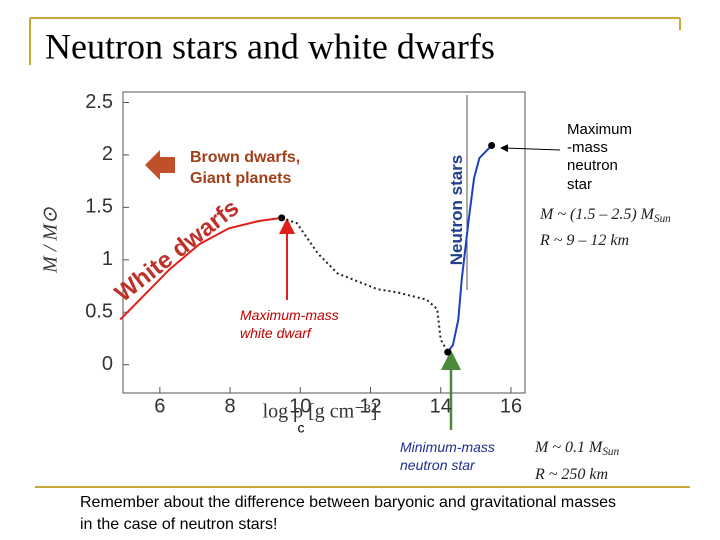  I want to click on annotation-text: -mass, so click(587, 147).